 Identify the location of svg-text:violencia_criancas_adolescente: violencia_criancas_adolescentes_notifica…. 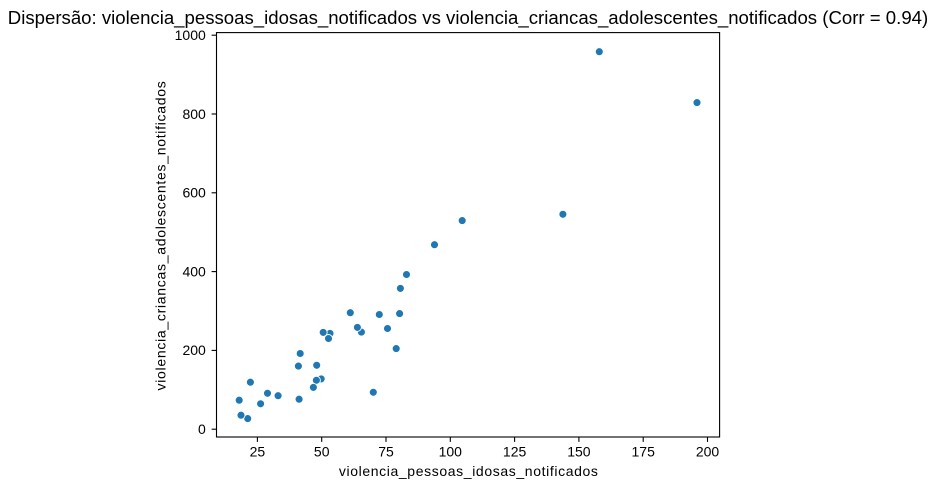
(160, 236).